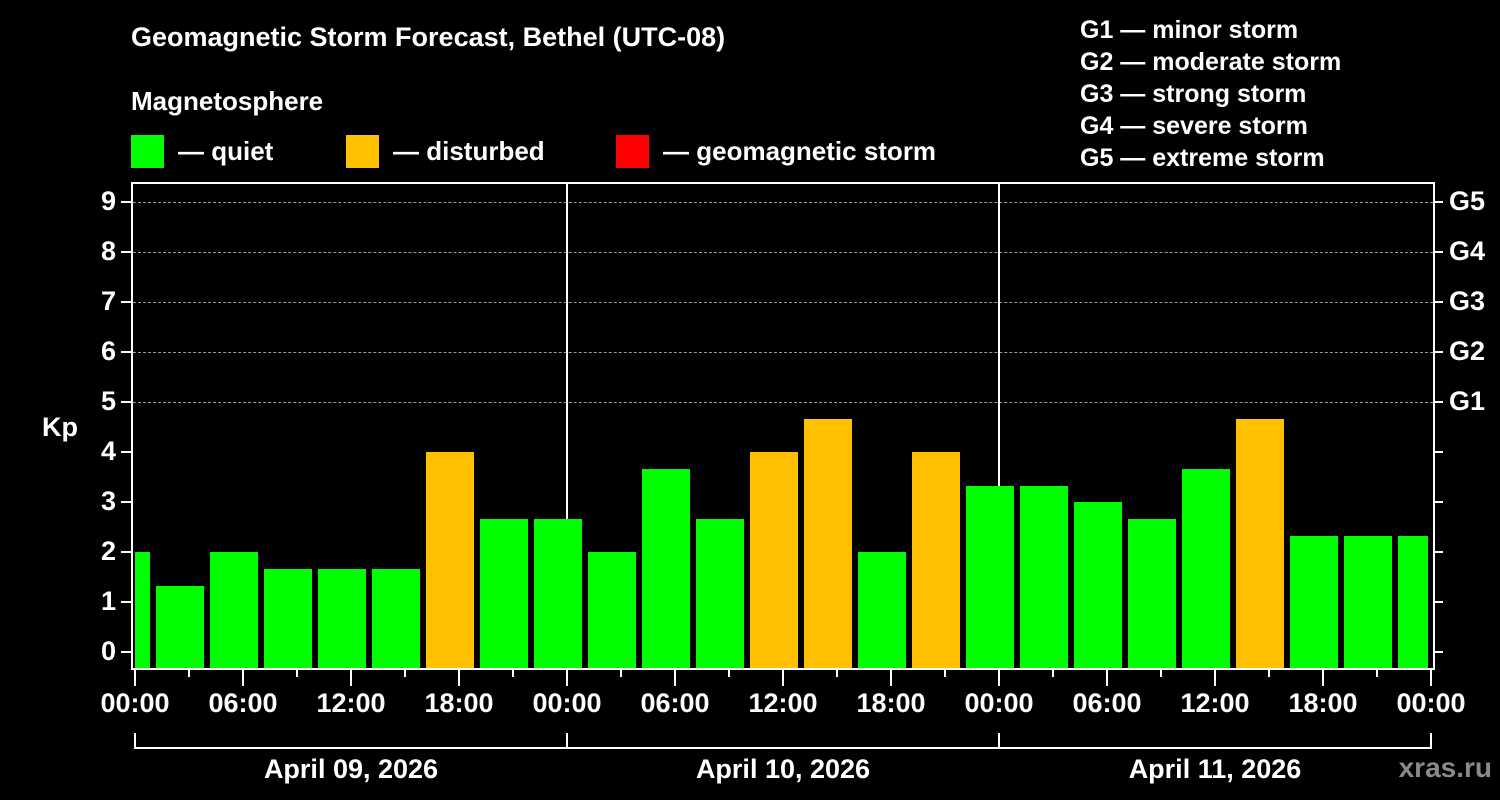 The height and width of the screenshot is (800, 1500). Describe the element at coordinates (800, 150) in the screenshot. I see `legend-storm-label: — geomagnetic storm` at that location.